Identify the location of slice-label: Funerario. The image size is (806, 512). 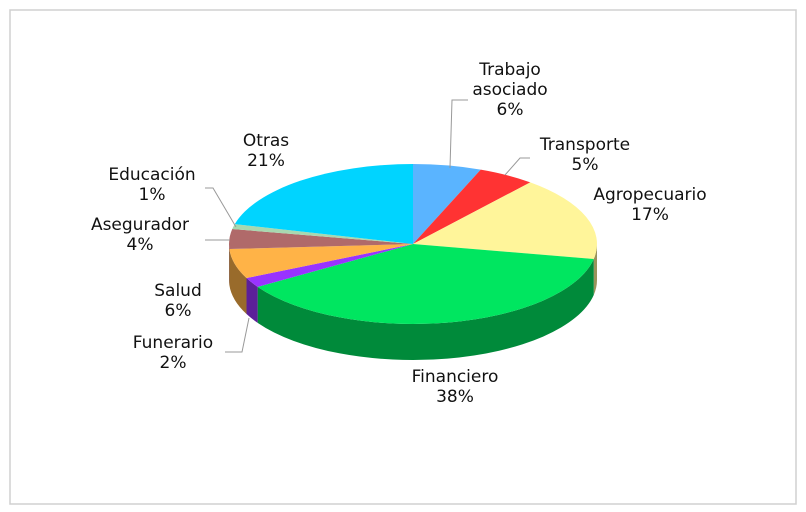
(173, 343).